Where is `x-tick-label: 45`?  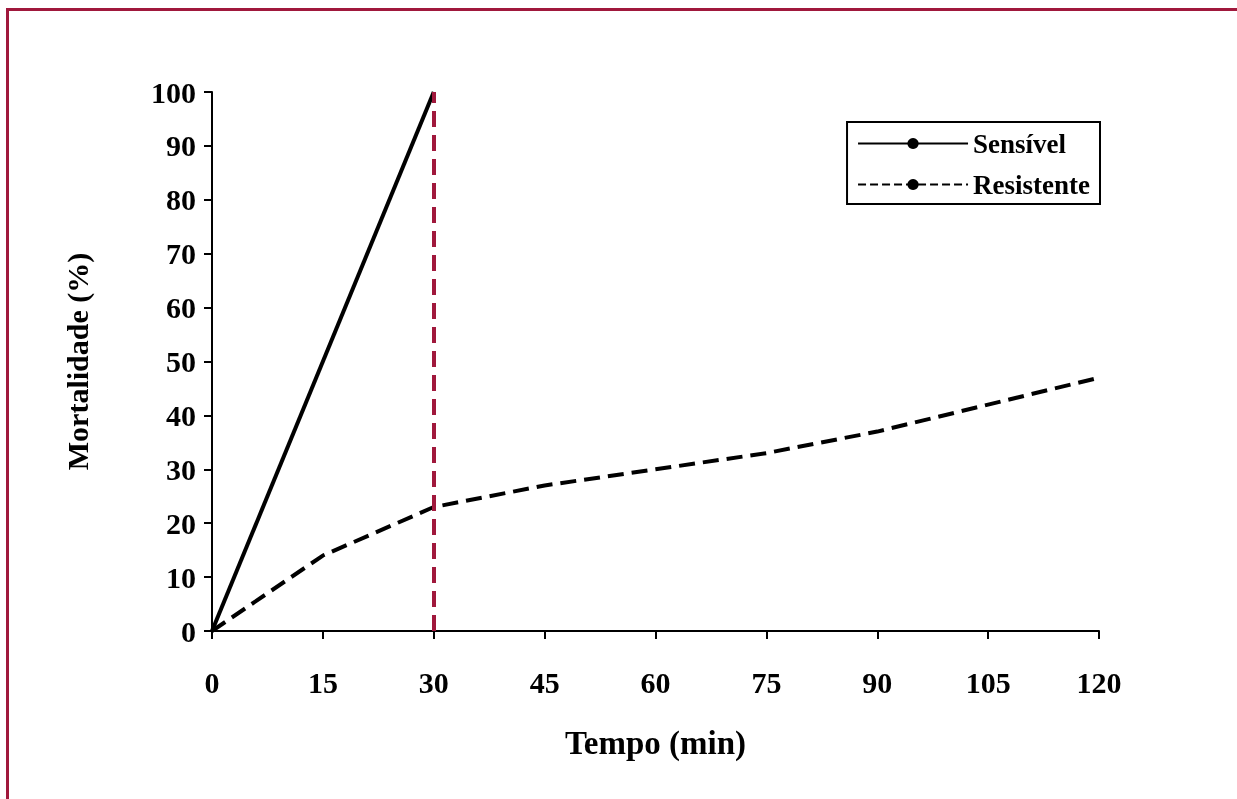 x-tick-label: 45 is located at coordinates (544, 682).